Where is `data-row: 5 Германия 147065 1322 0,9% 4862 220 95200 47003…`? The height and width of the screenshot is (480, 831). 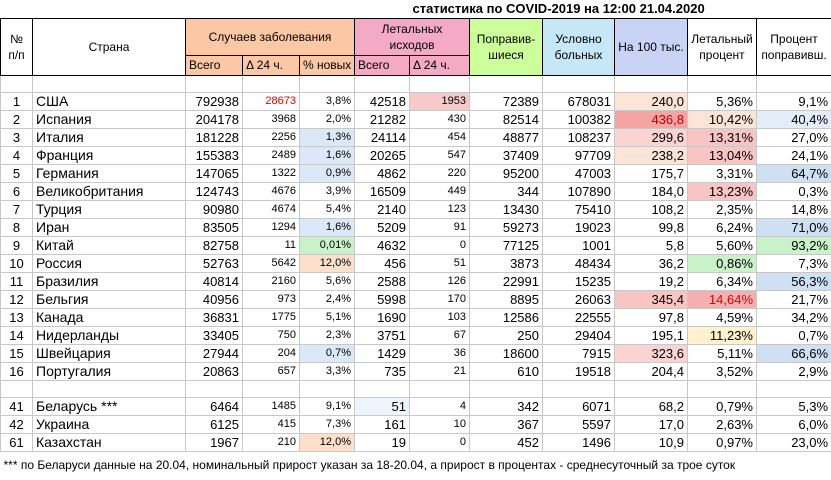 data-row: 5 Германия 147065 1322 0,9% 4862 220 95200 47003… is located at coordinates (415, 173).